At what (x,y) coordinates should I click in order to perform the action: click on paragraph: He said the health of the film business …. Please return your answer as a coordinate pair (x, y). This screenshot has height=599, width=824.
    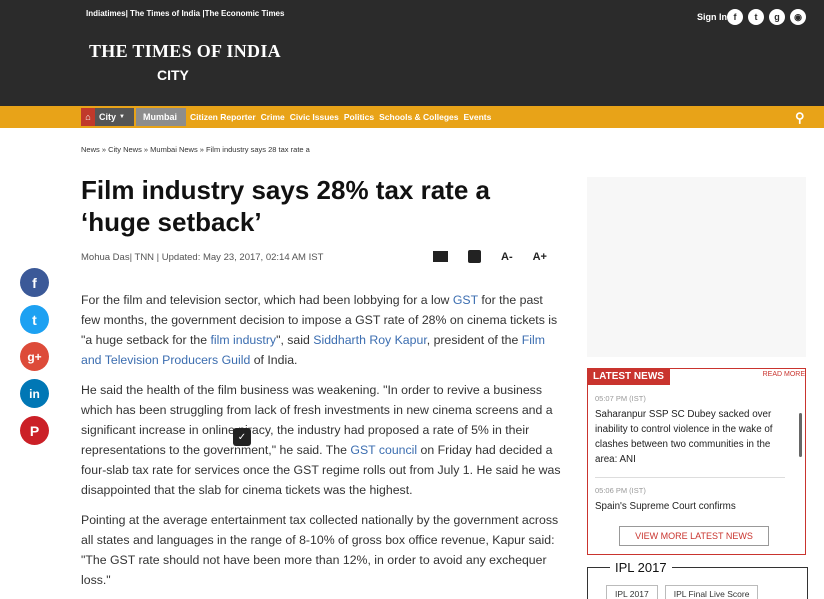
    Looking at the image, I should click on (323, 440).